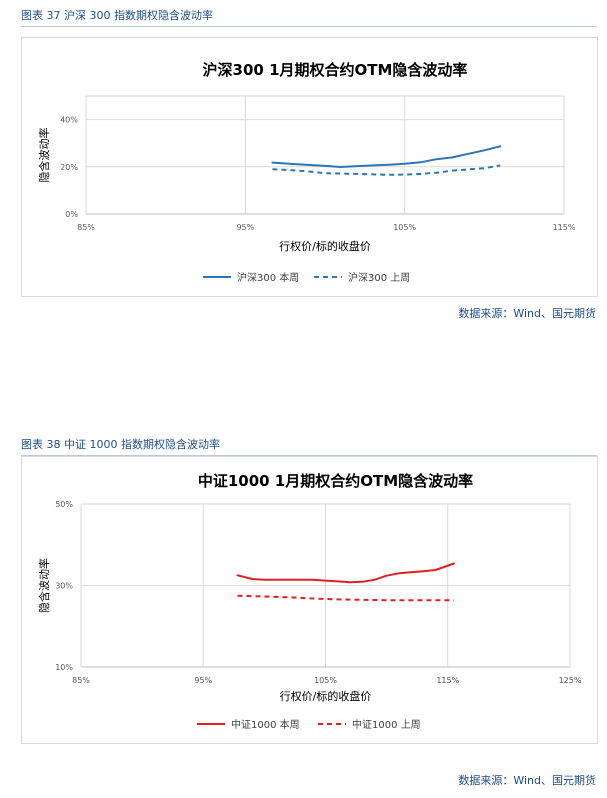  What do you see at coordinates (69, 120) in the screenshot?
I see `y-tick-label: 40%` at bounding box center [69, 120].